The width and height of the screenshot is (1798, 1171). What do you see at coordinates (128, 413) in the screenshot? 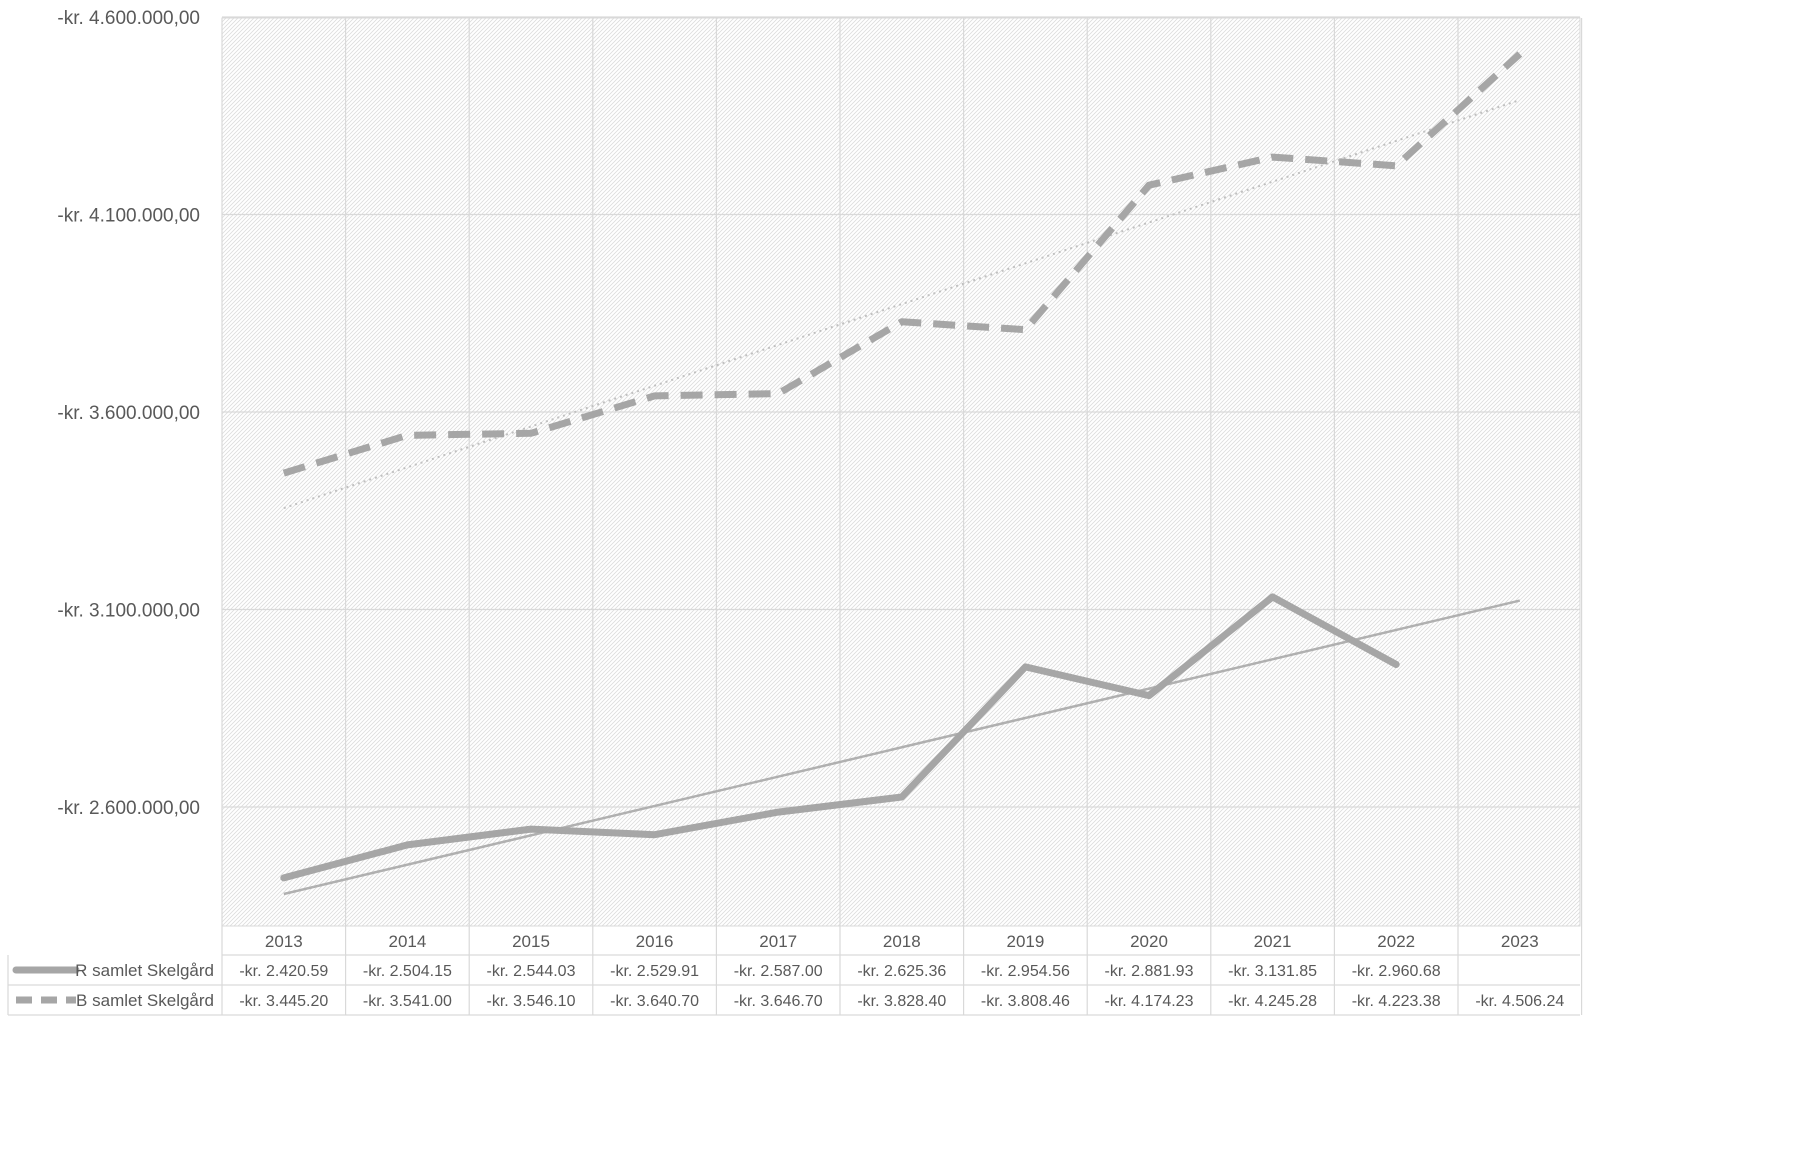
I see `y-tick-label: -kr. 3.600.000,00` at bounding box center [128, 413].